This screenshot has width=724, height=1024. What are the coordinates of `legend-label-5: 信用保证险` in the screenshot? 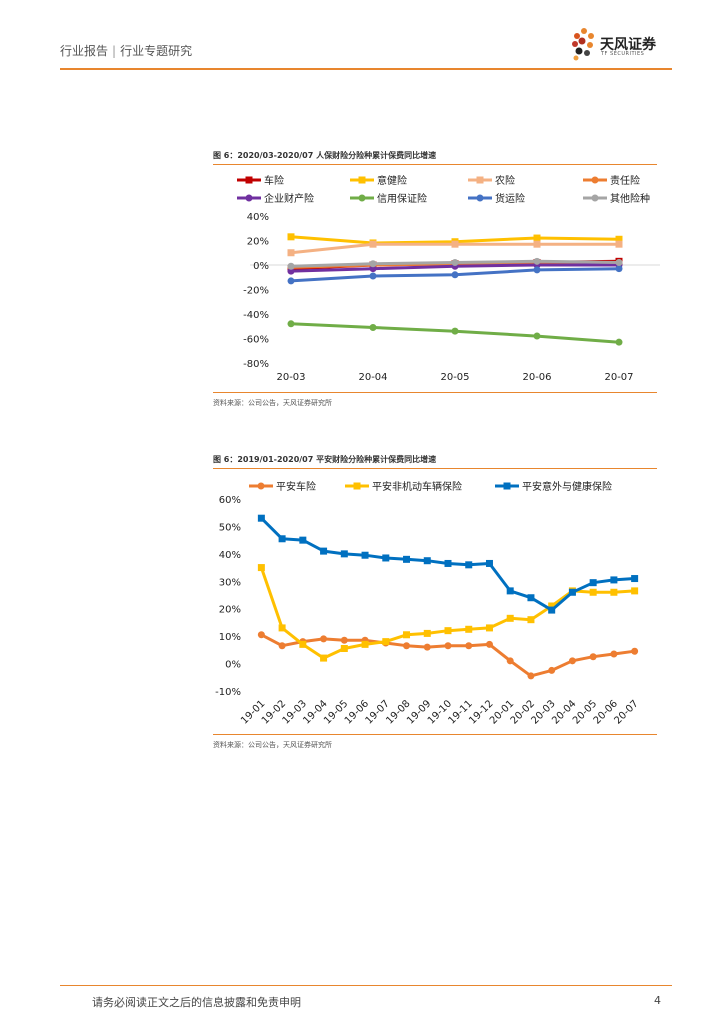 It's located at (402, 198).